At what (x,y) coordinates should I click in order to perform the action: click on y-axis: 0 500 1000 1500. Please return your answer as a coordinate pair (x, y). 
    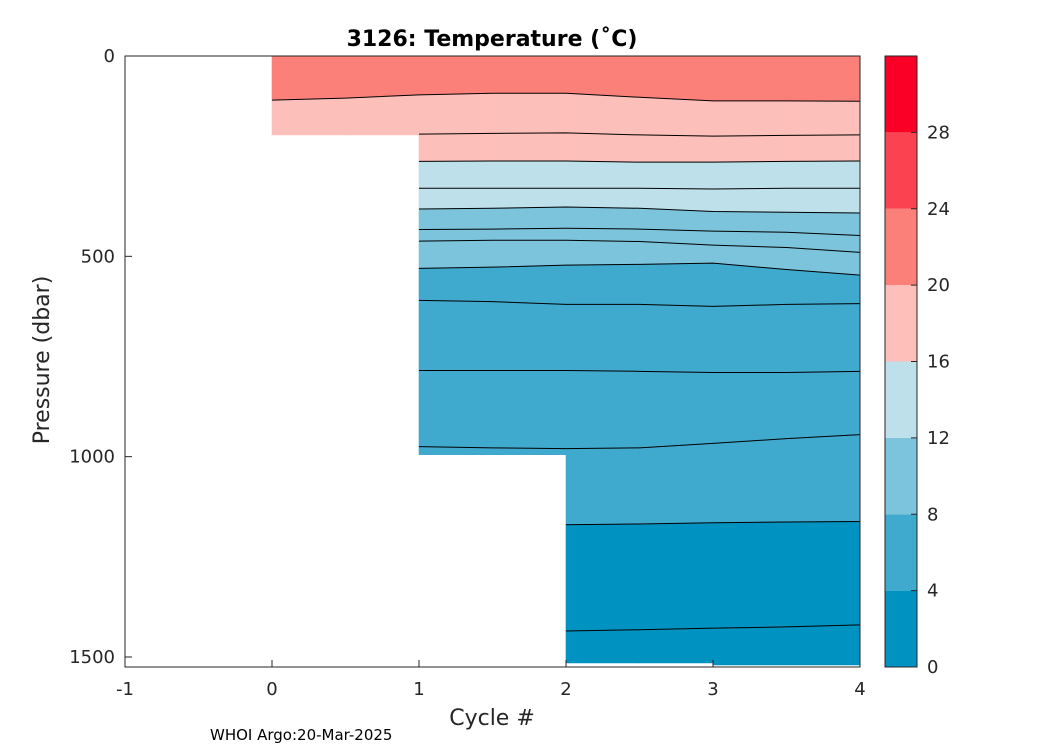
    Looking at the image, I should click on (100, 357).